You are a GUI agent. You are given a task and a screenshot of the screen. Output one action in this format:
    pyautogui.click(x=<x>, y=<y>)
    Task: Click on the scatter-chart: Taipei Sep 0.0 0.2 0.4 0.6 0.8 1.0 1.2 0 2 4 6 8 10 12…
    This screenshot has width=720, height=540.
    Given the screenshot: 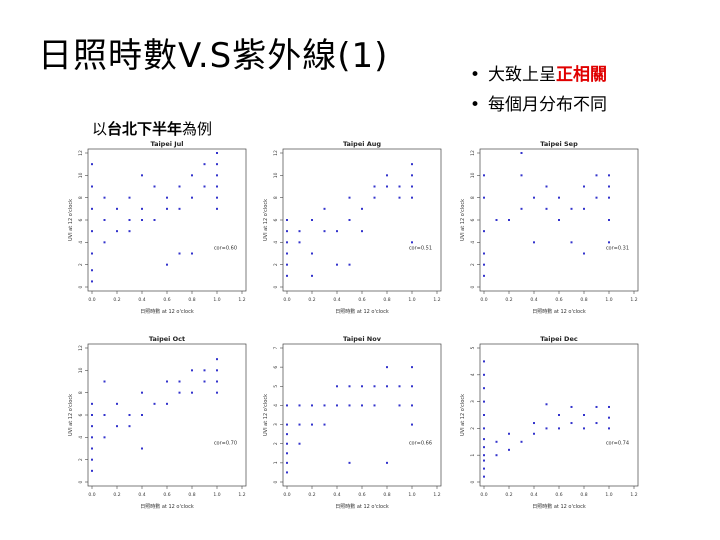 What is the action you would take?
    pyautogui.click(x=549, y=227)
    